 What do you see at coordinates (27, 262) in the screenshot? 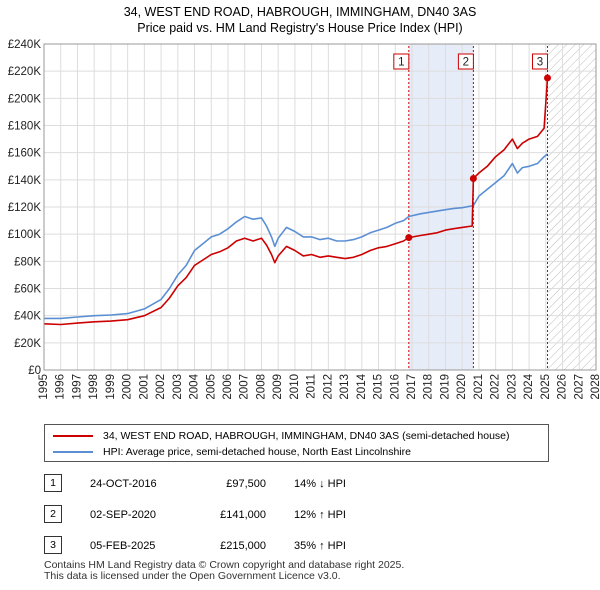
I see `y-tick-label: £80K` at bounding box center [27, 262].